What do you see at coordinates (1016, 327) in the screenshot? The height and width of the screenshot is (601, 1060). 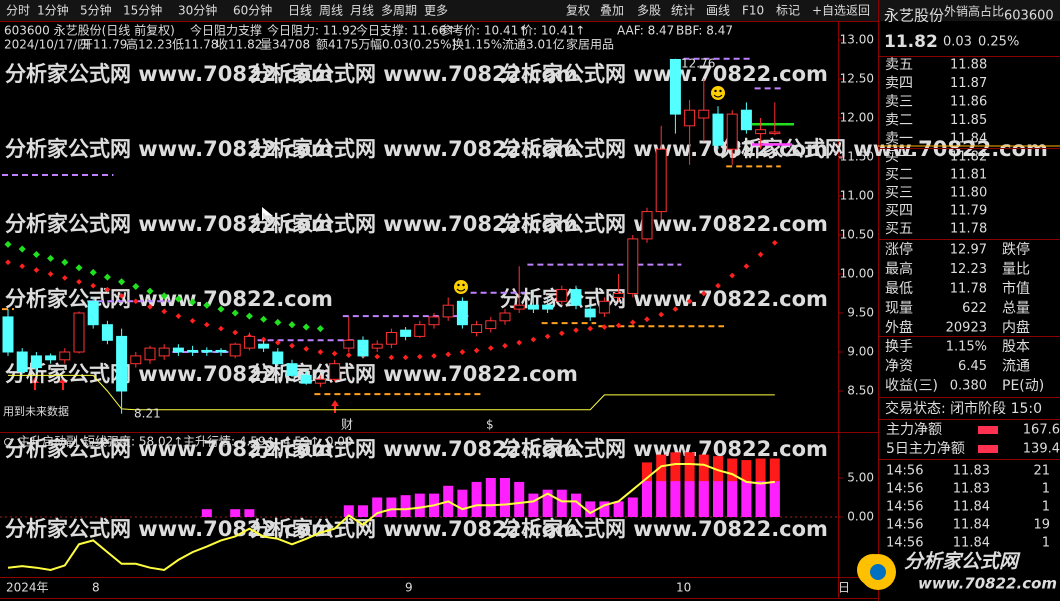 I see `label: 内盘` at bounding box center [1016, 327].